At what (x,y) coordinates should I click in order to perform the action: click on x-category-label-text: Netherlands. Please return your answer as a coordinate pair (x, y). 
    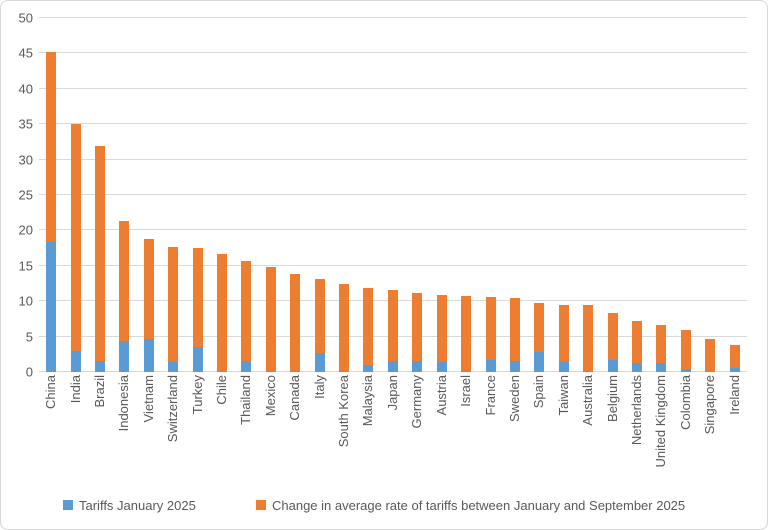
    Looking at the image, I should click on (636, 410).